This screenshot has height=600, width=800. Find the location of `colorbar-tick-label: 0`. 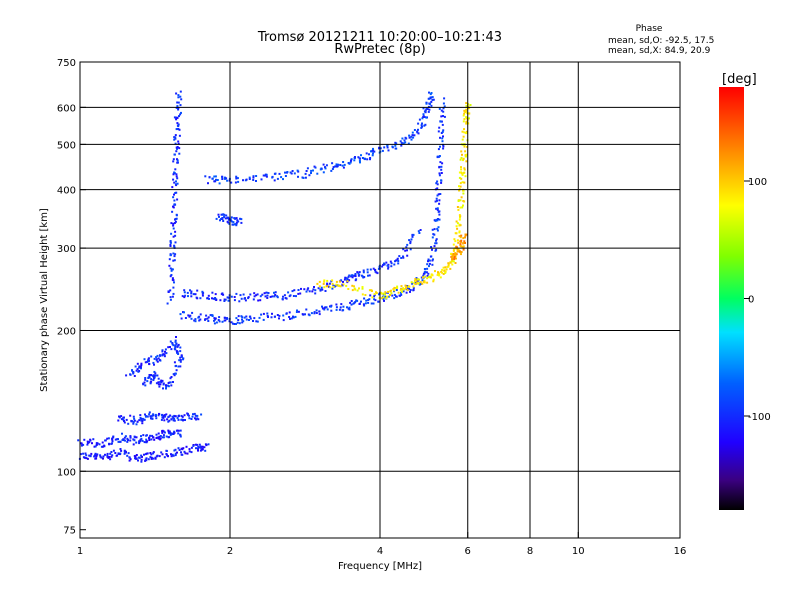

colorbar-tick-label: 0 is located at coordinates (751, 300).